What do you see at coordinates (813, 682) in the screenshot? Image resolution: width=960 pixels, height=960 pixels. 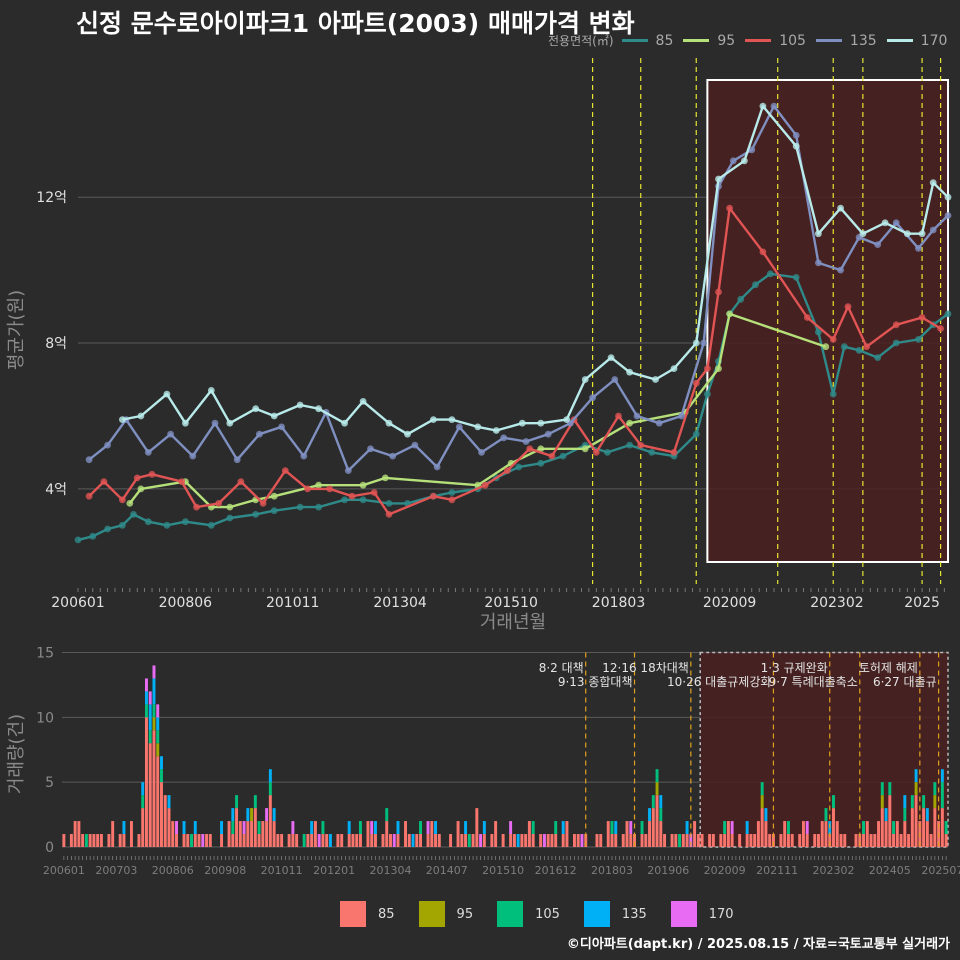 I see `policy-label: 9·7 특례대출축소` at bounding box center [813, 682].